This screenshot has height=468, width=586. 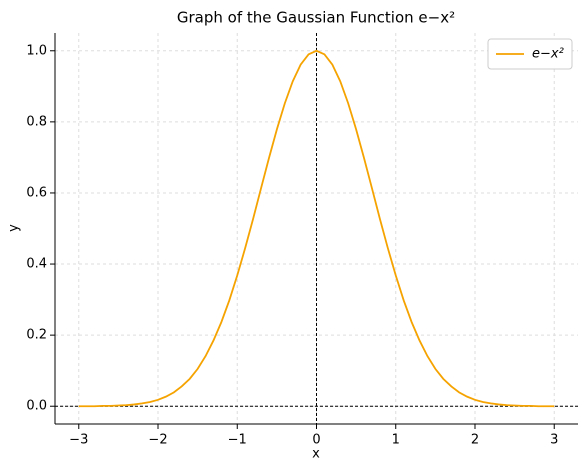 I want to click on x-tick-label: −2, so click(x=157, y=440).